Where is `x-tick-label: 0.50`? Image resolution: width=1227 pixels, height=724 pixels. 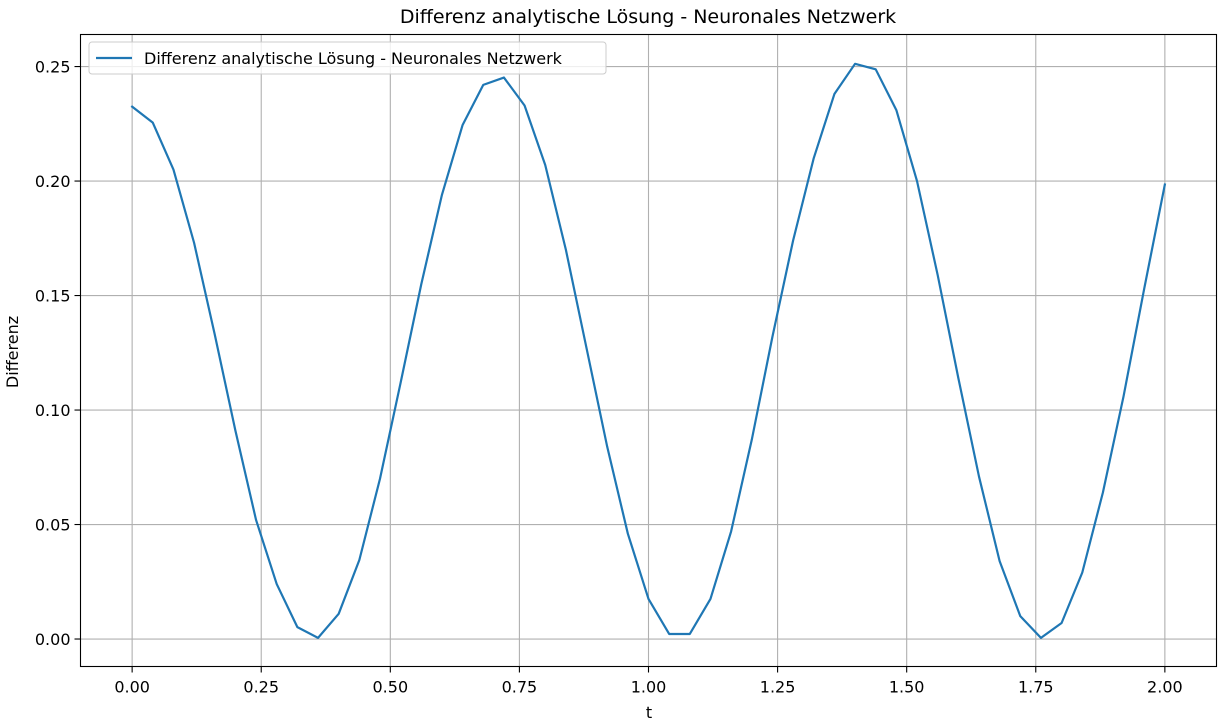
x-tick-label: 0.50 is located at coordinates (391, 687).